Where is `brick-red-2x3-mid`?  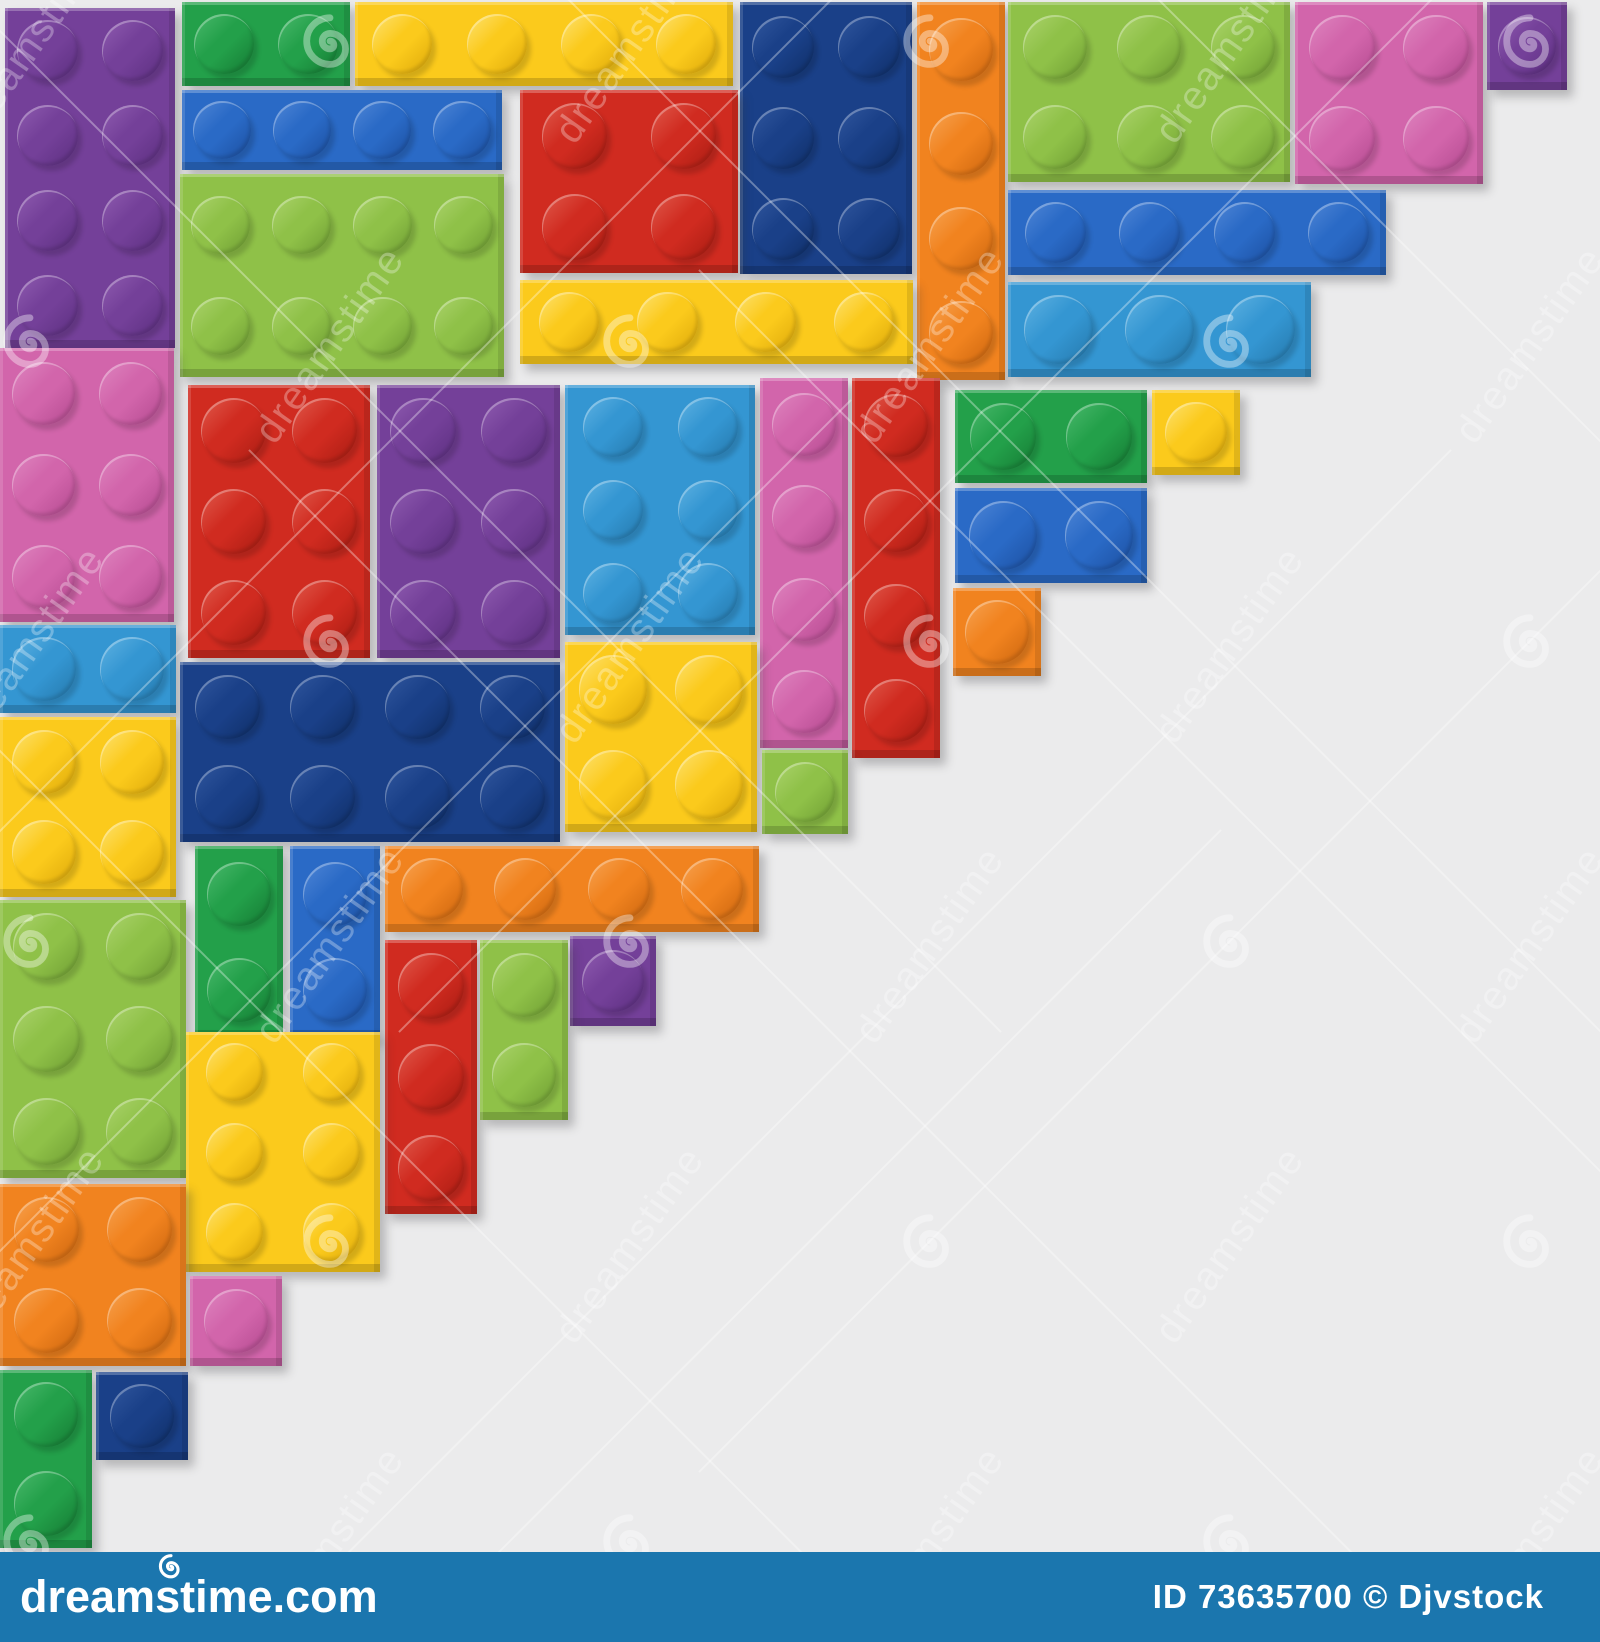
brick-red-2x3-mid is located at coordinates (279, 521).